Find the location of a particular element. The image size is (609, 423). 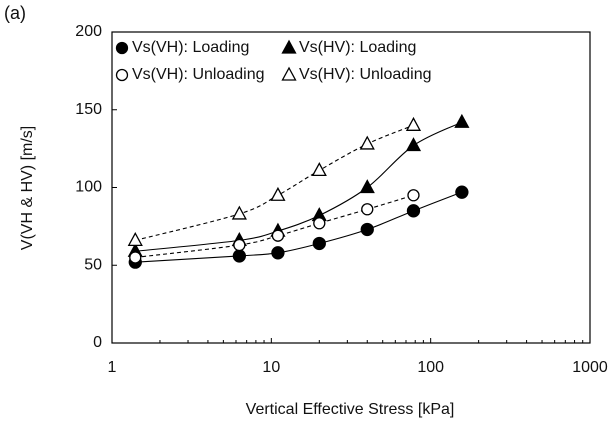

y-tick-label: 200 is located at coordinates (88, 31).